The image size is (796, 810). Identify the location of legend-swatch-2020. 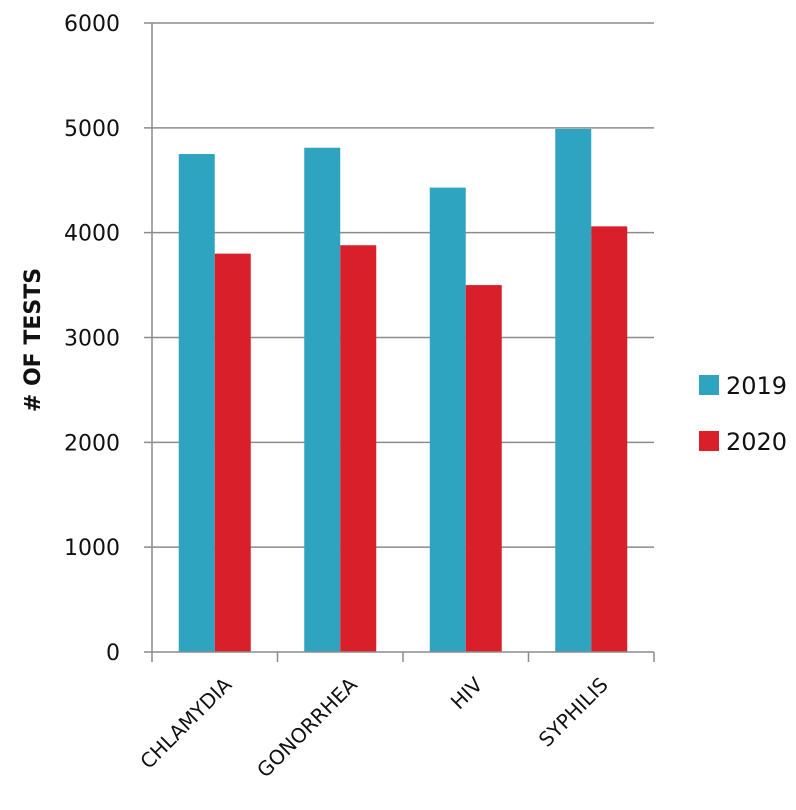
(709, 441).